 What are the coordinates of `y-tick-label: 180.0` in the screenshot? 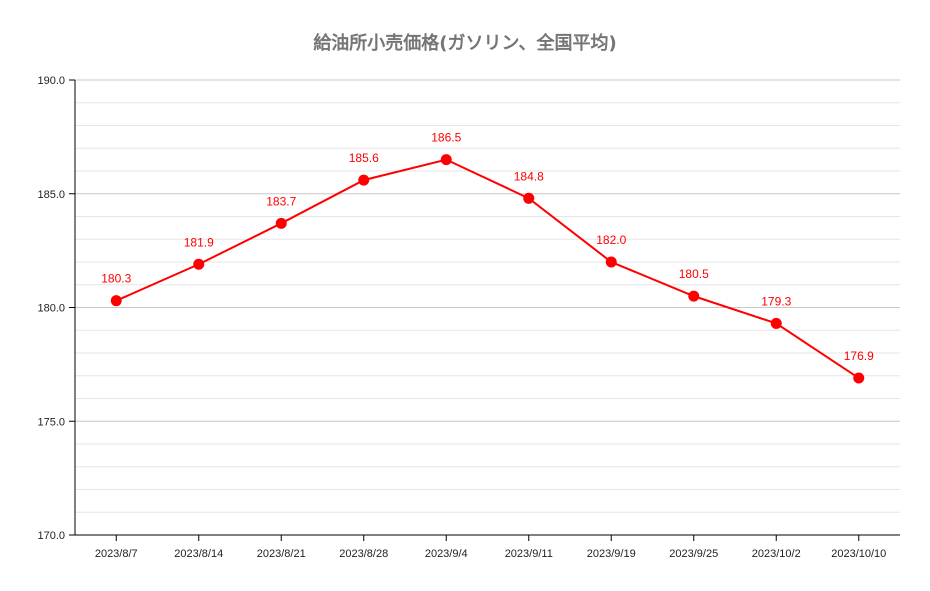 It's located at (51, 309).